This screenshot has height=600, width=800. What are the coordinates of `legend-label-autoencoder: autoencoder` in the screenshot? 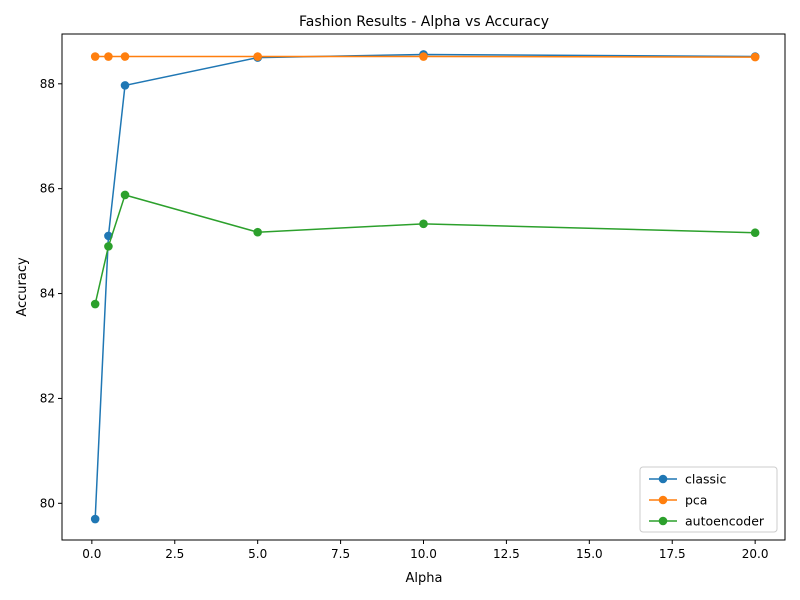 It's located at (725, 521).